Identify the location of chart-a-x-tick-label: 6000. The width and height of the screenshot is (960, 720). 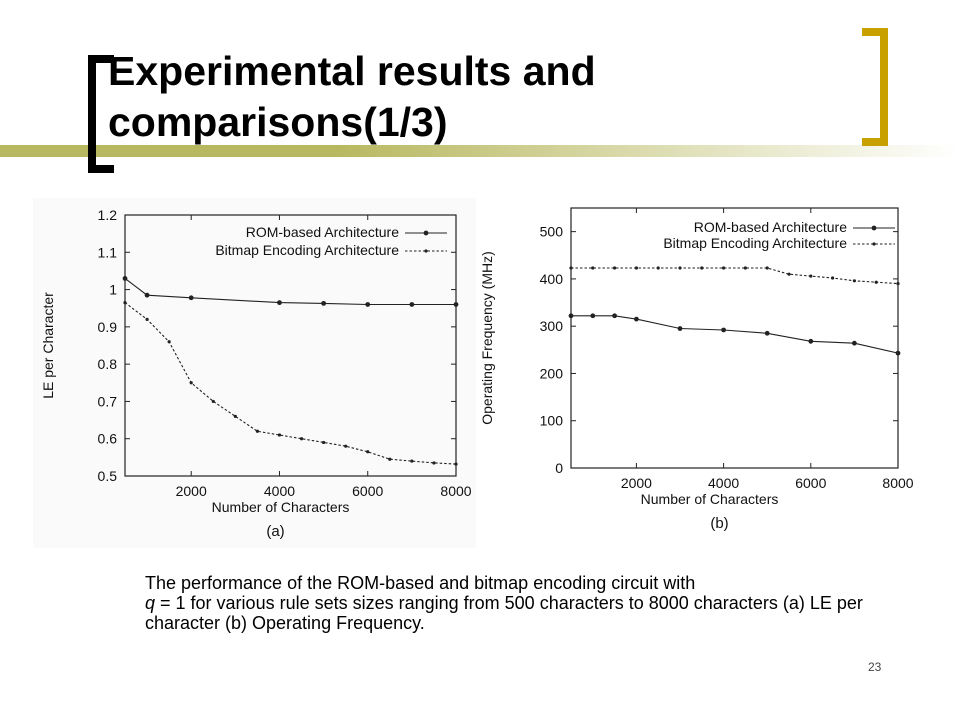
(367, 491).